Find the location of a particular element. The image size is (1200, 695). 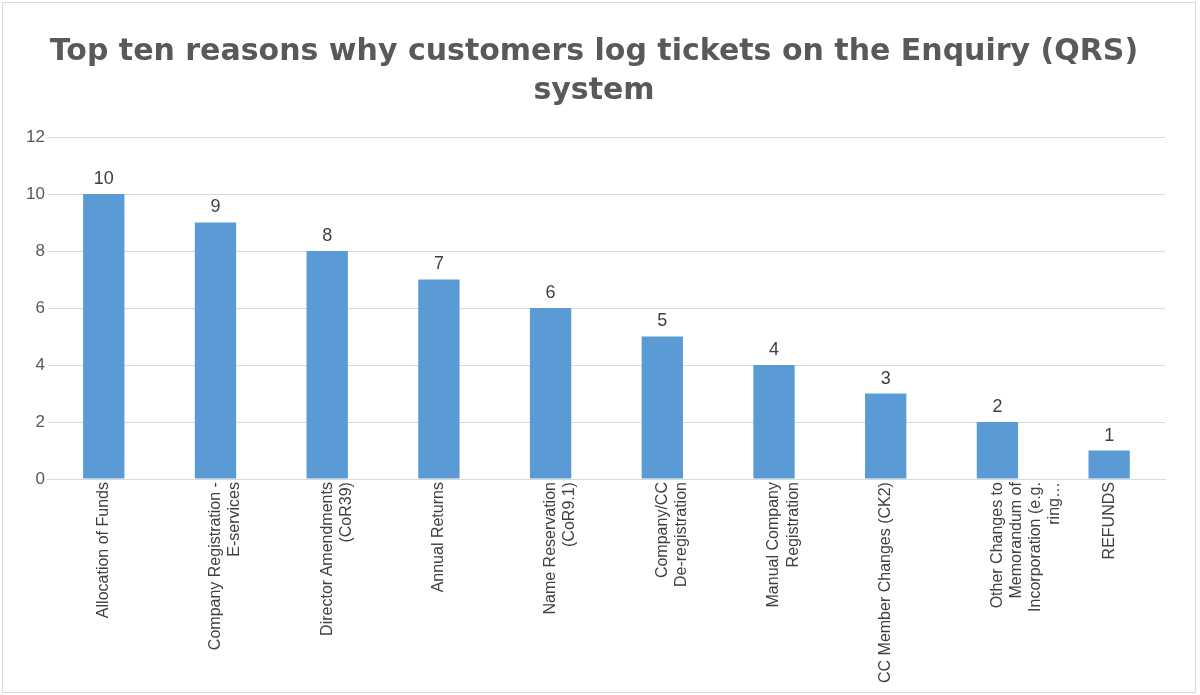

data-label: 4 is located at coordinates (774, 349).